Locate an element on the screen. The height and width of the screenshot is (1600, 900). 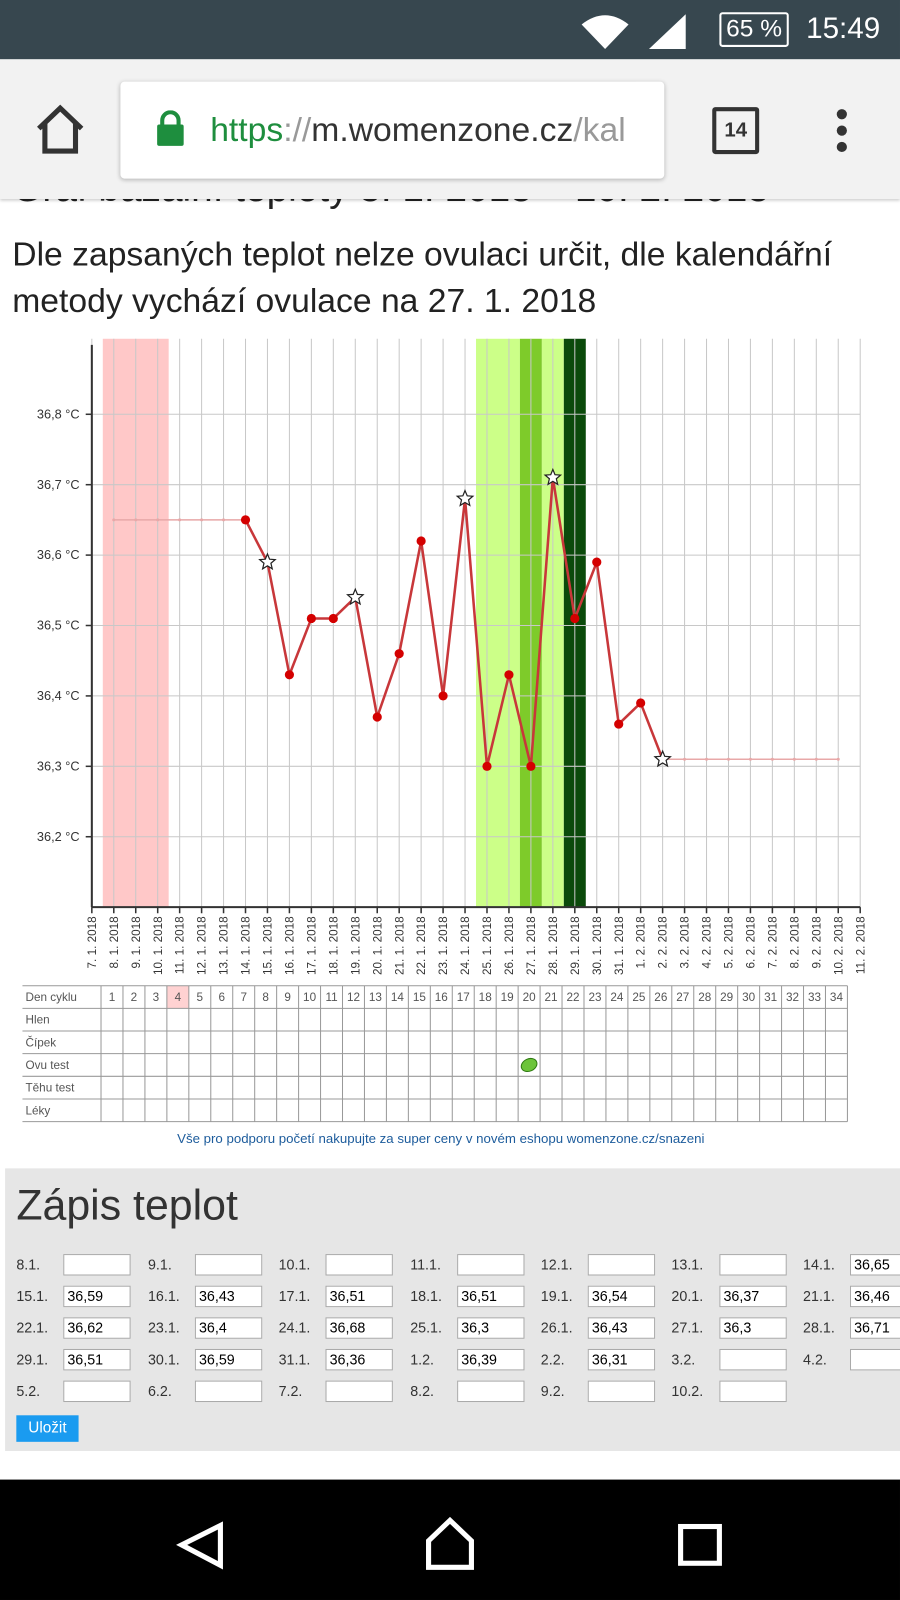
x-tick-label: 1. 2. 2018 is located at coordinates (641, 942).